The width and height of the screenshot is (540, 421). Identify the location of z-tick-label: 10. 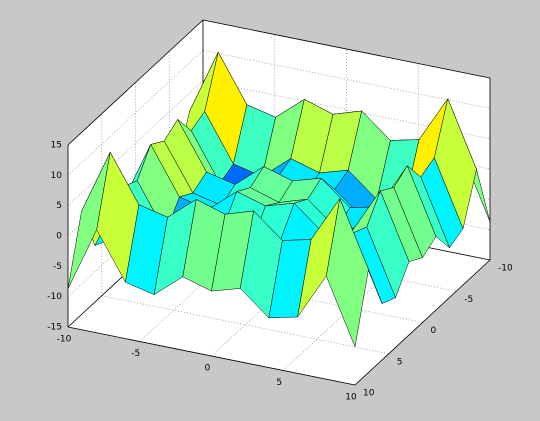
(57, 176).